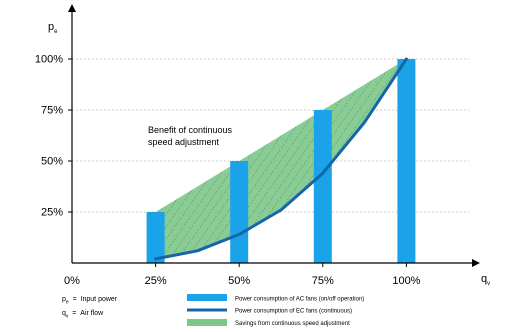  What do you see at coordinates (65, 301) in the screenshot?
I see `symbol-pe: pe` at bounding box center [65, 301].